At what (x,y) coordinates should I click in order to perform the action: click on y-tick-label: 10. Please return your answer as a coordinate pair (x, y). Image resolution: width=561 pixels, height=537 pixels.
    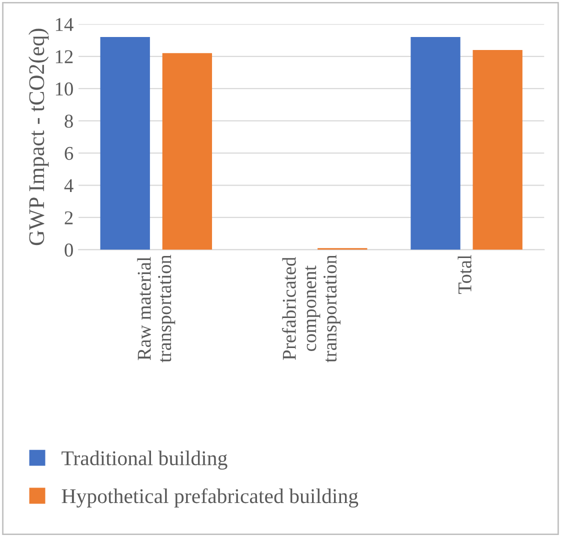
    Looking at the image, I should click on (64, 89).